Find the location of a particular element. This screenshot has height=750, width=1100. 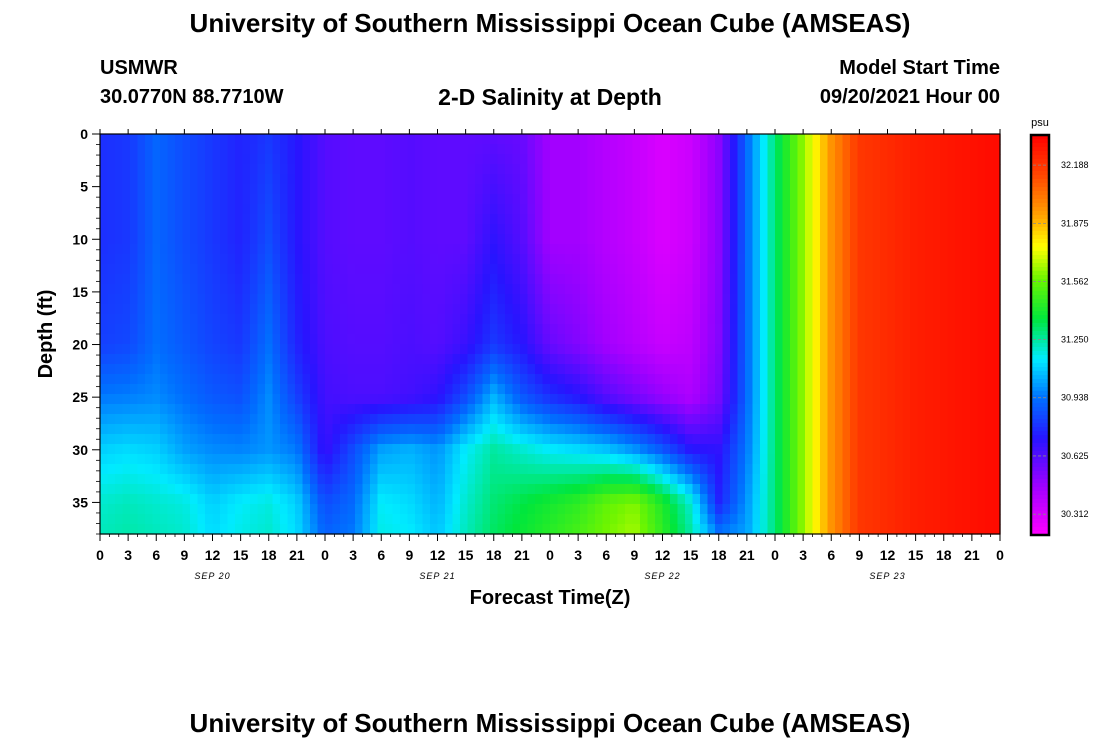

x-tick-label: 3 is located at coordinates (578, 555).